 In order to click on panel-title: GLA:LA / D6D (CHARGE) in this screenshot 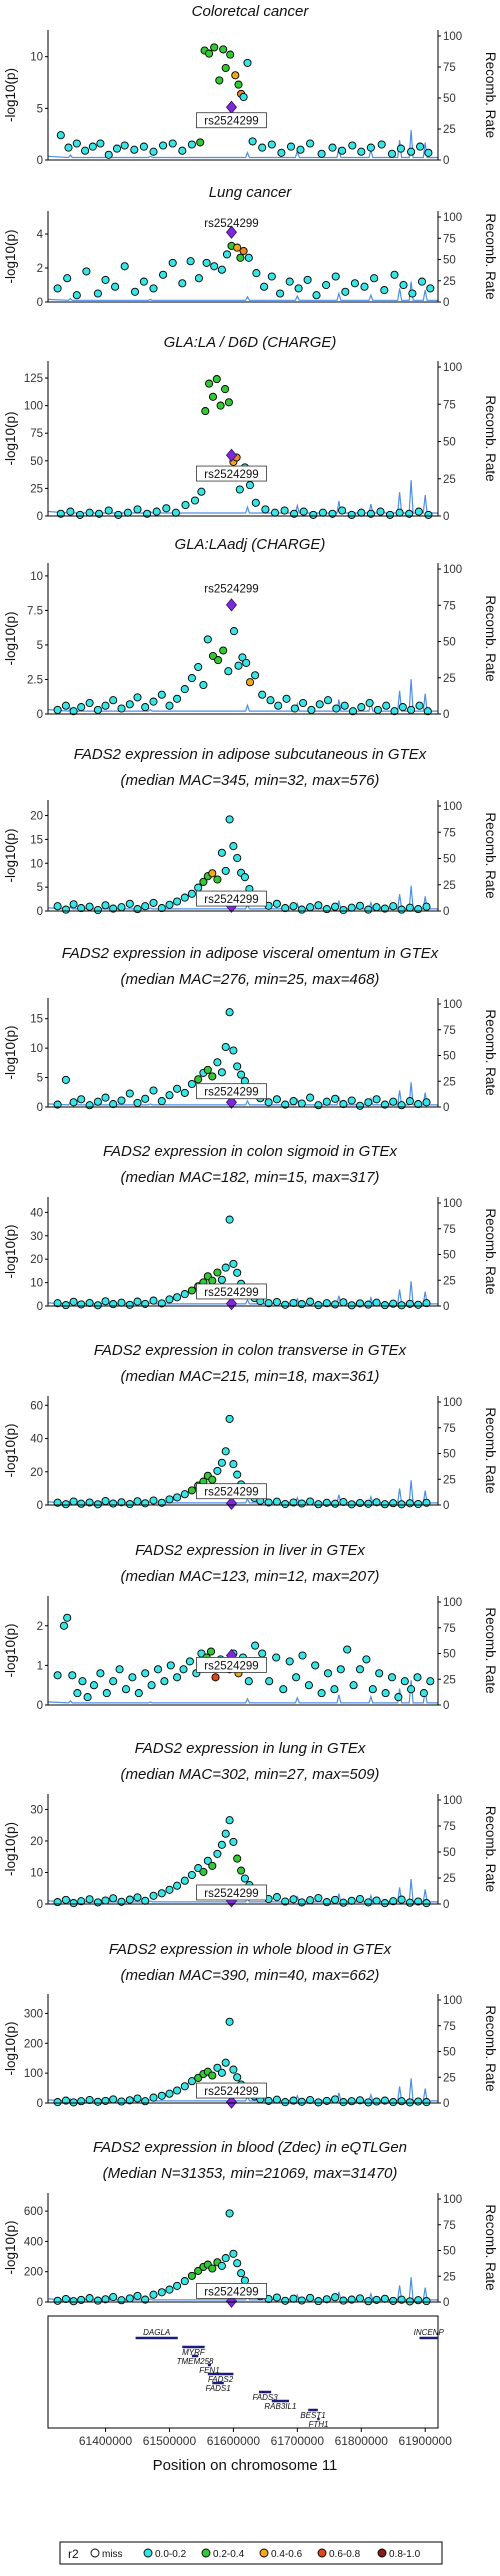, I will do `click(250, 342)`.